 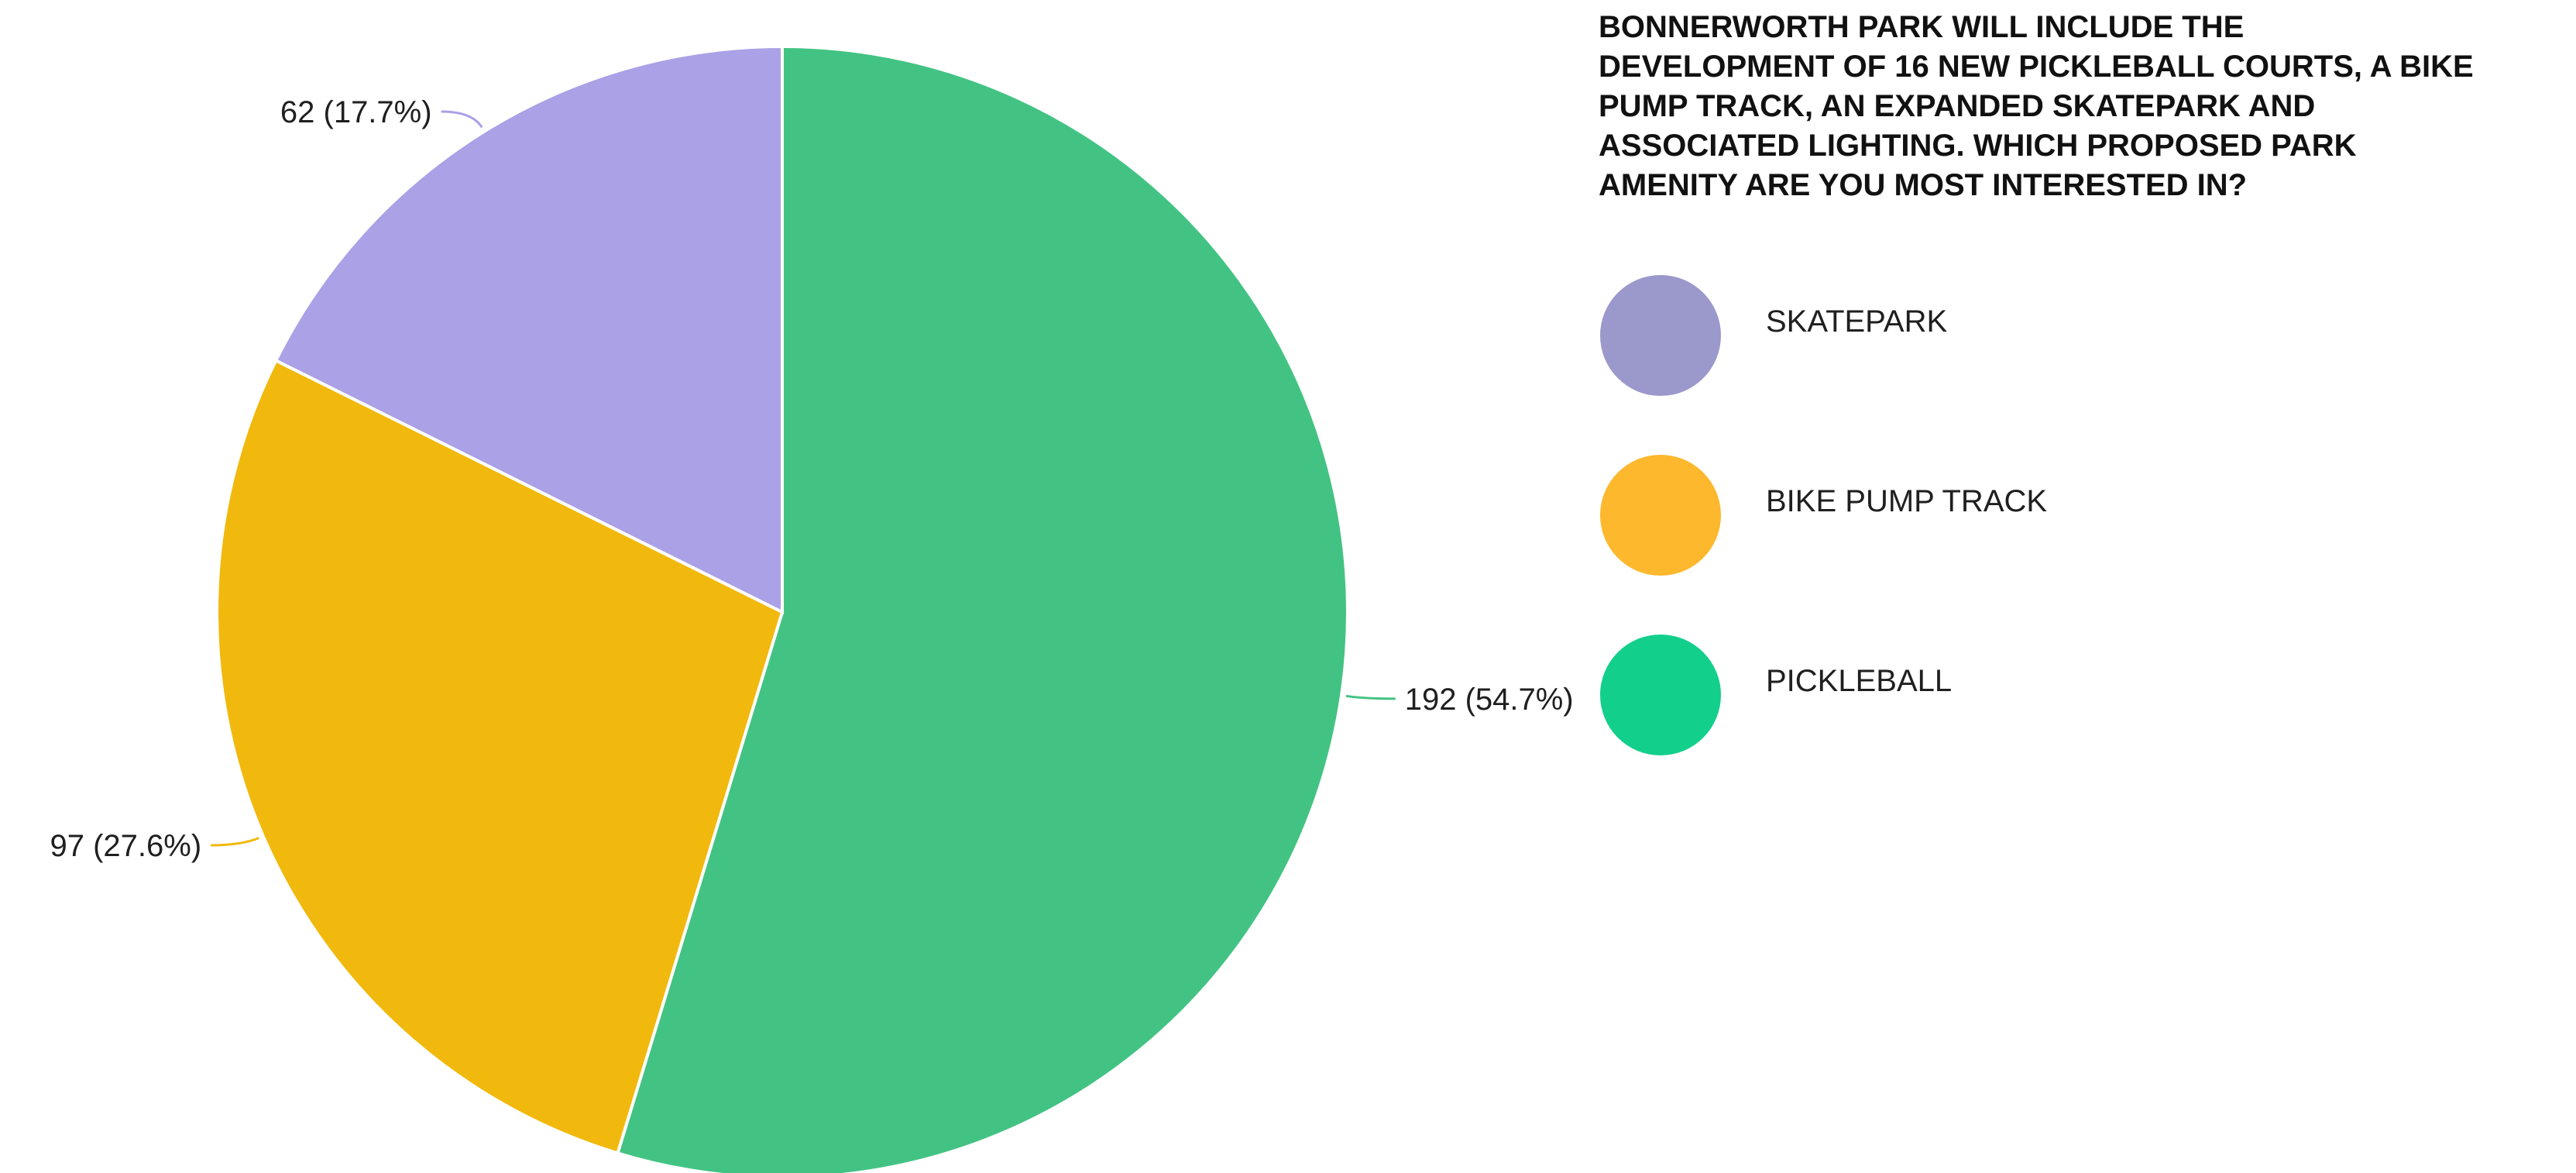 I want to click on chart-title-line-1: BONNERWORTH PARK WILL INCLUDE THE, so click(x=1922, y=27).